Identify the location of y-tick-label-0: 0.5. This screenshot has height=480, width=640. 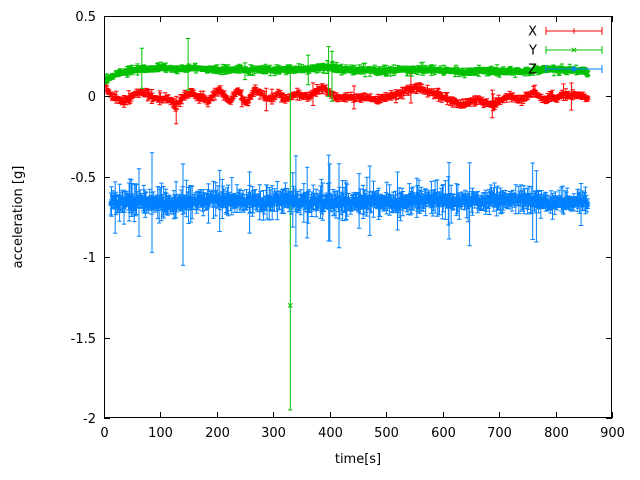
(85, 17).